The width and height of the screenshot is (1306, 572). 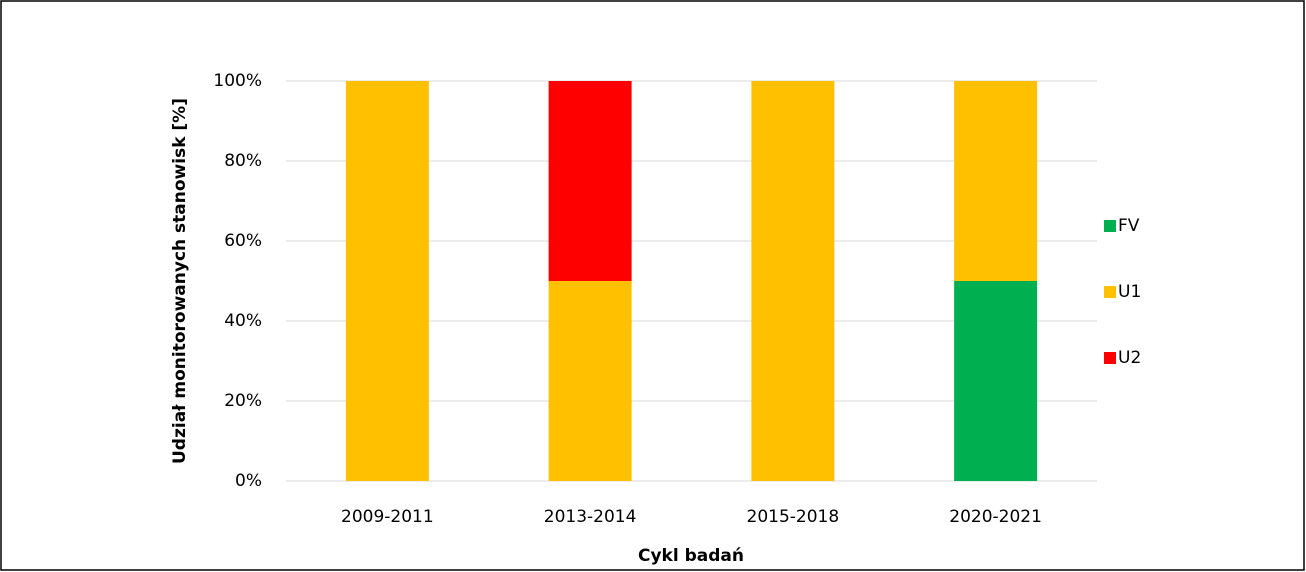 I want to click on y-tick-label: 20%, so click(x=243, y=401).